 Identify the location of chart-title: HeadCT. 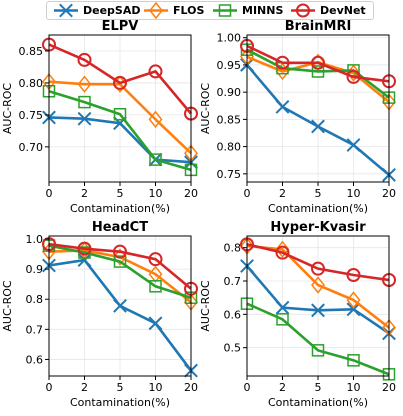
(120, 227).